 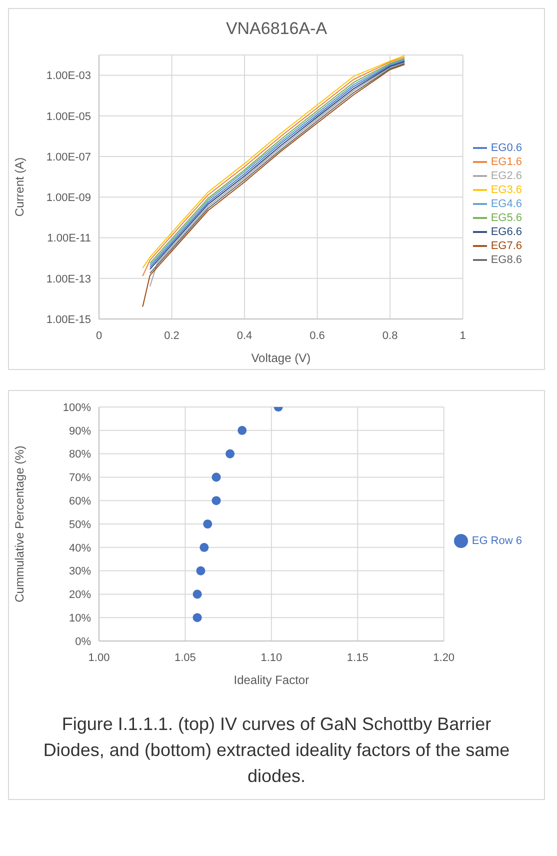 I want to click on x-axis-title: Ideality Factor, so click(x=272, y=680).